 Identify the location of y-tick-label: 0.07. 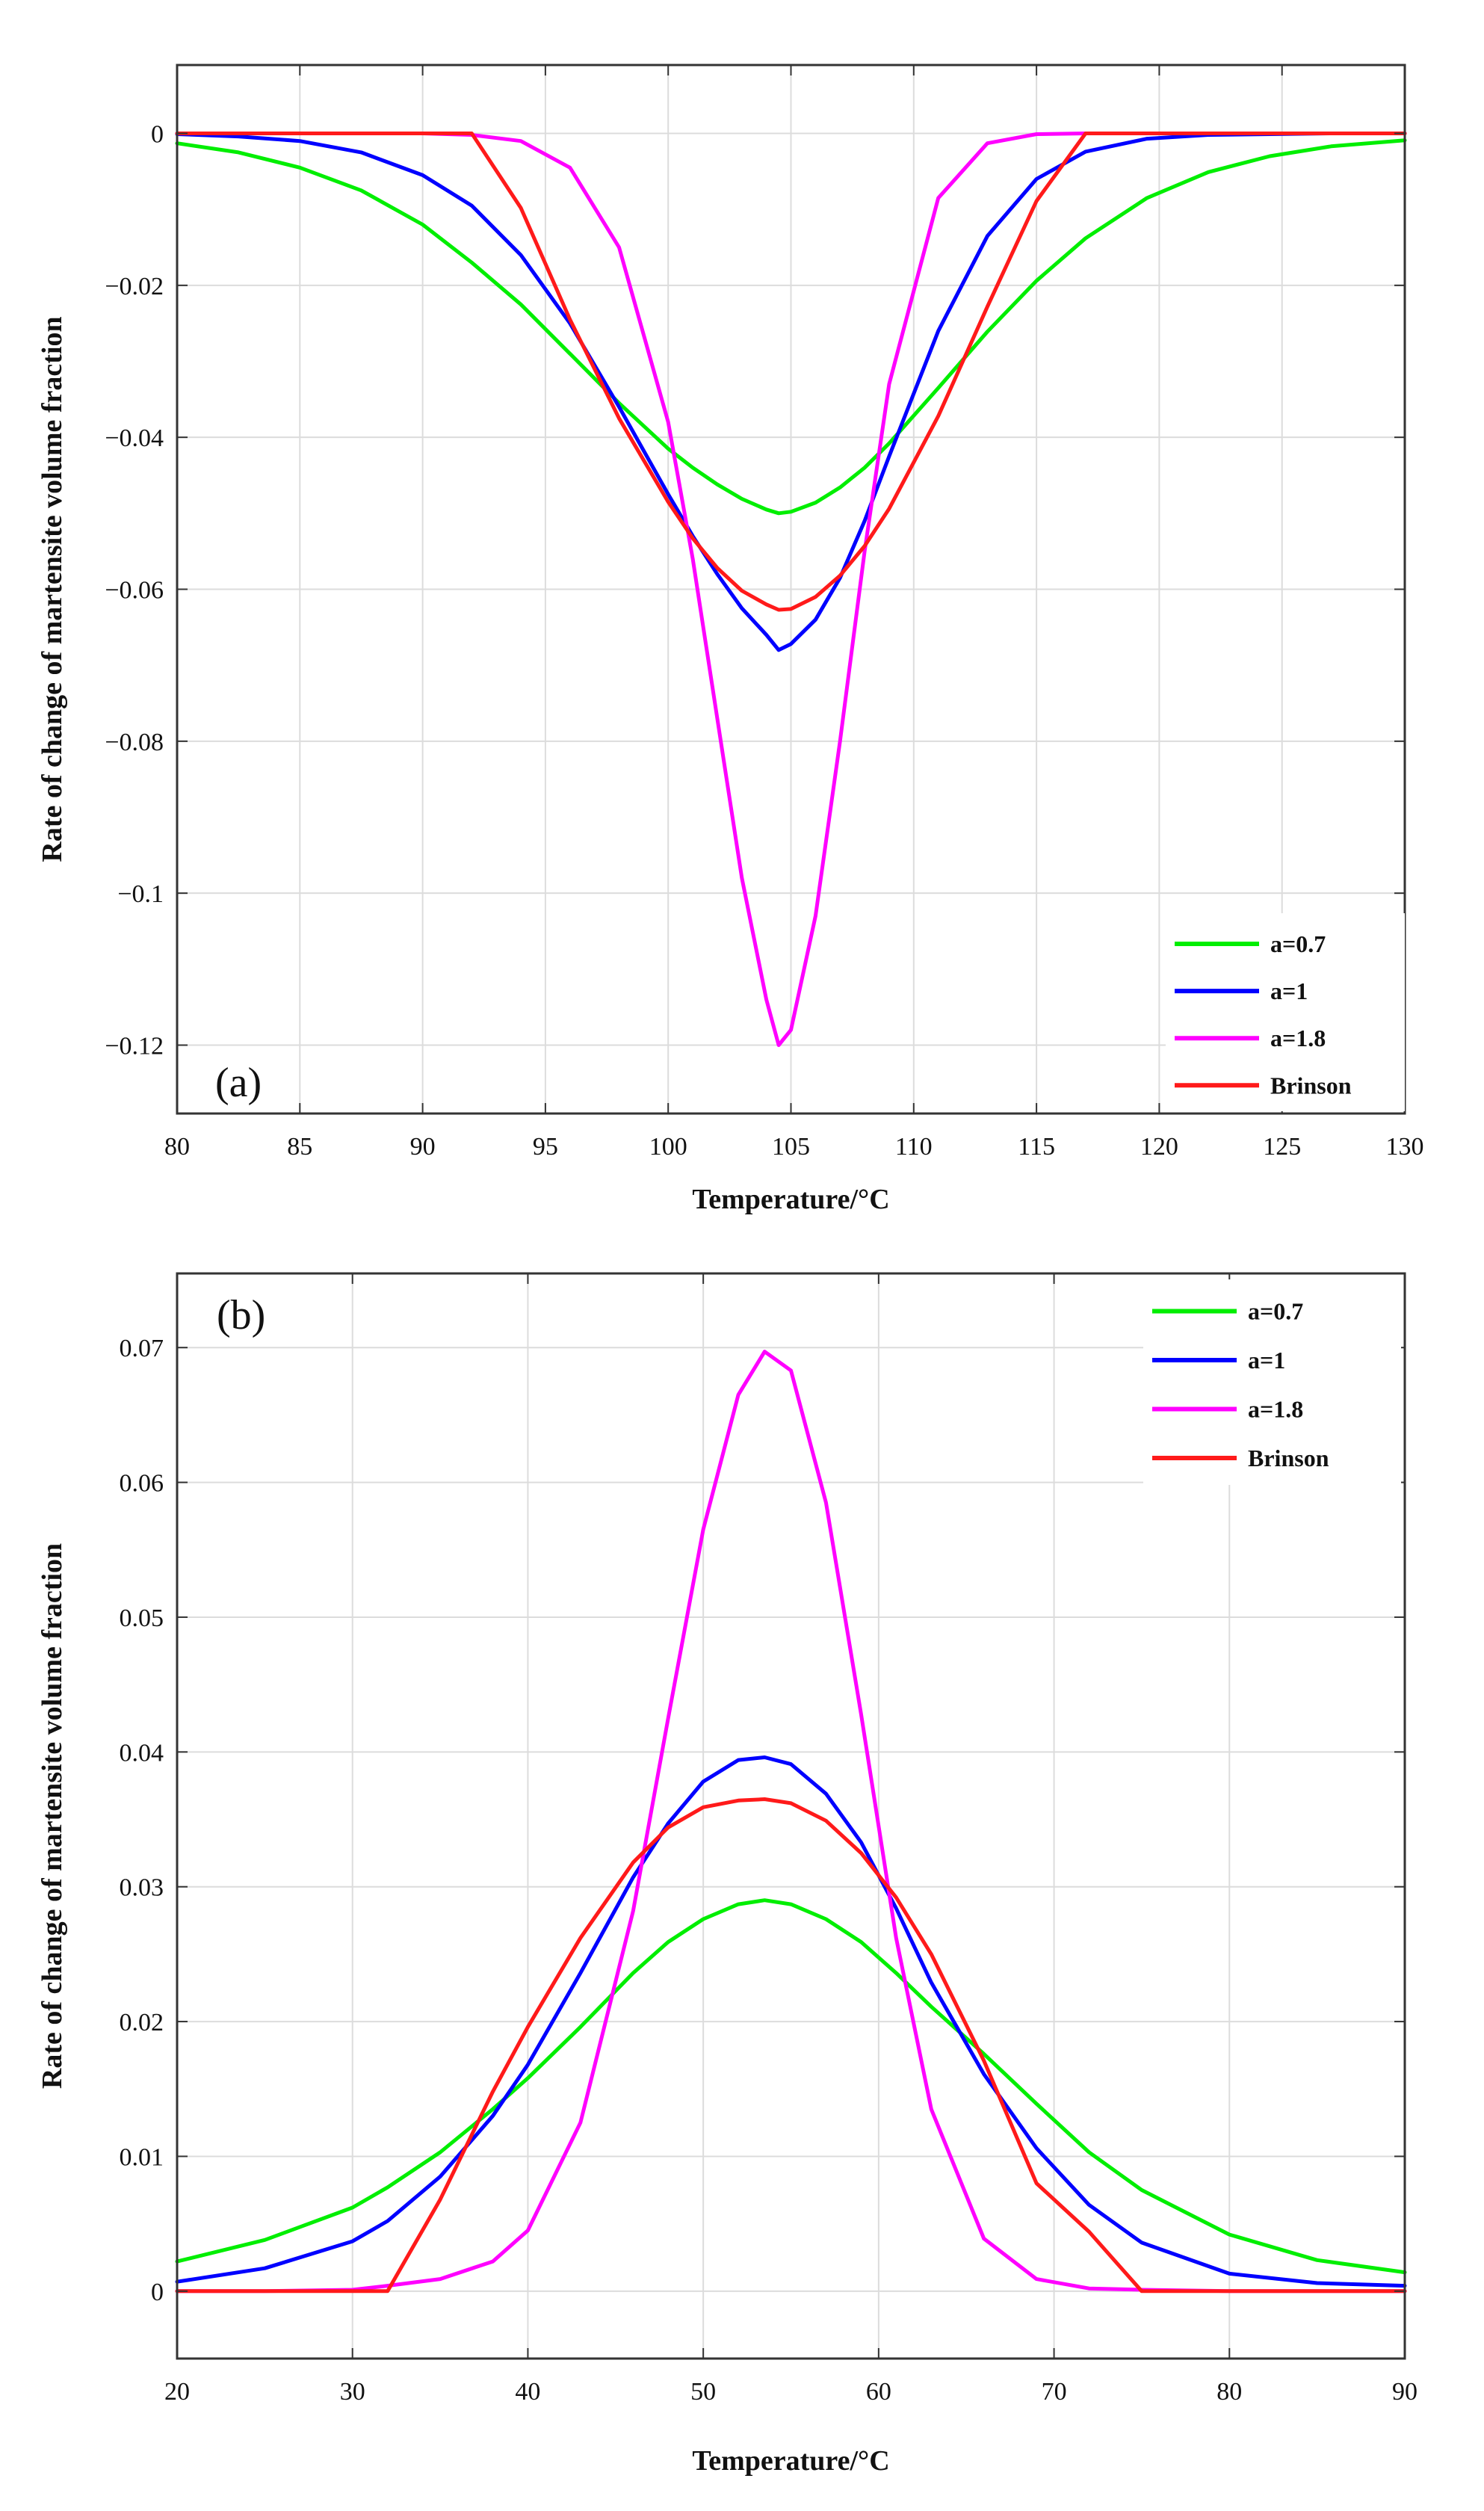
(142, 1348).